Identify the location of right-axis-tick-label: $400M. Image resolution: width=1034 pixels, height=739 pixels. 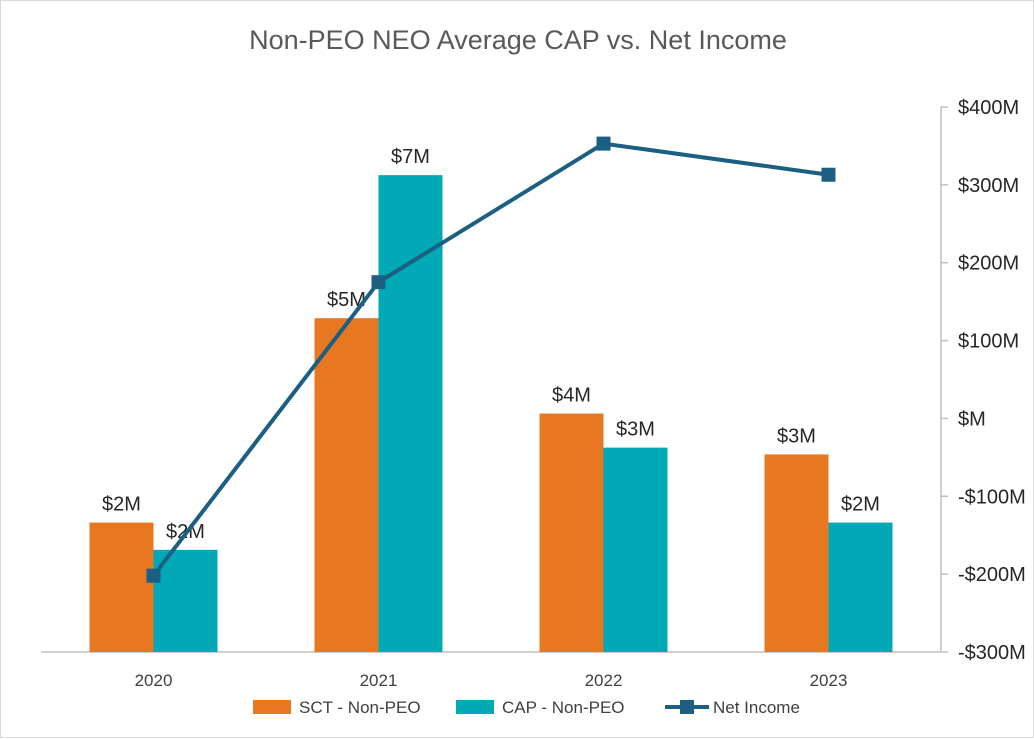
(988, 108).